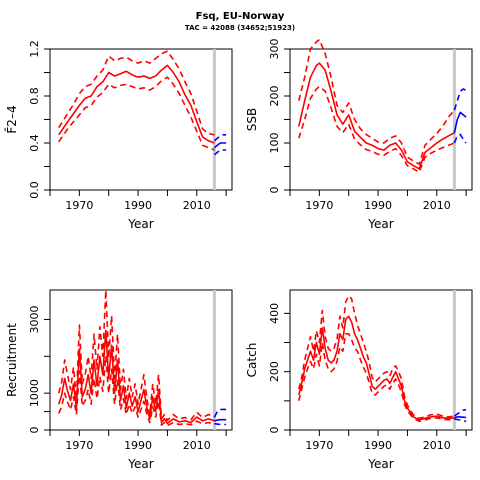  What do you see at coordinates (34, 190) in the screenshot?
I see `y-tick-label: 0.0` at bounding box center [34, 190].